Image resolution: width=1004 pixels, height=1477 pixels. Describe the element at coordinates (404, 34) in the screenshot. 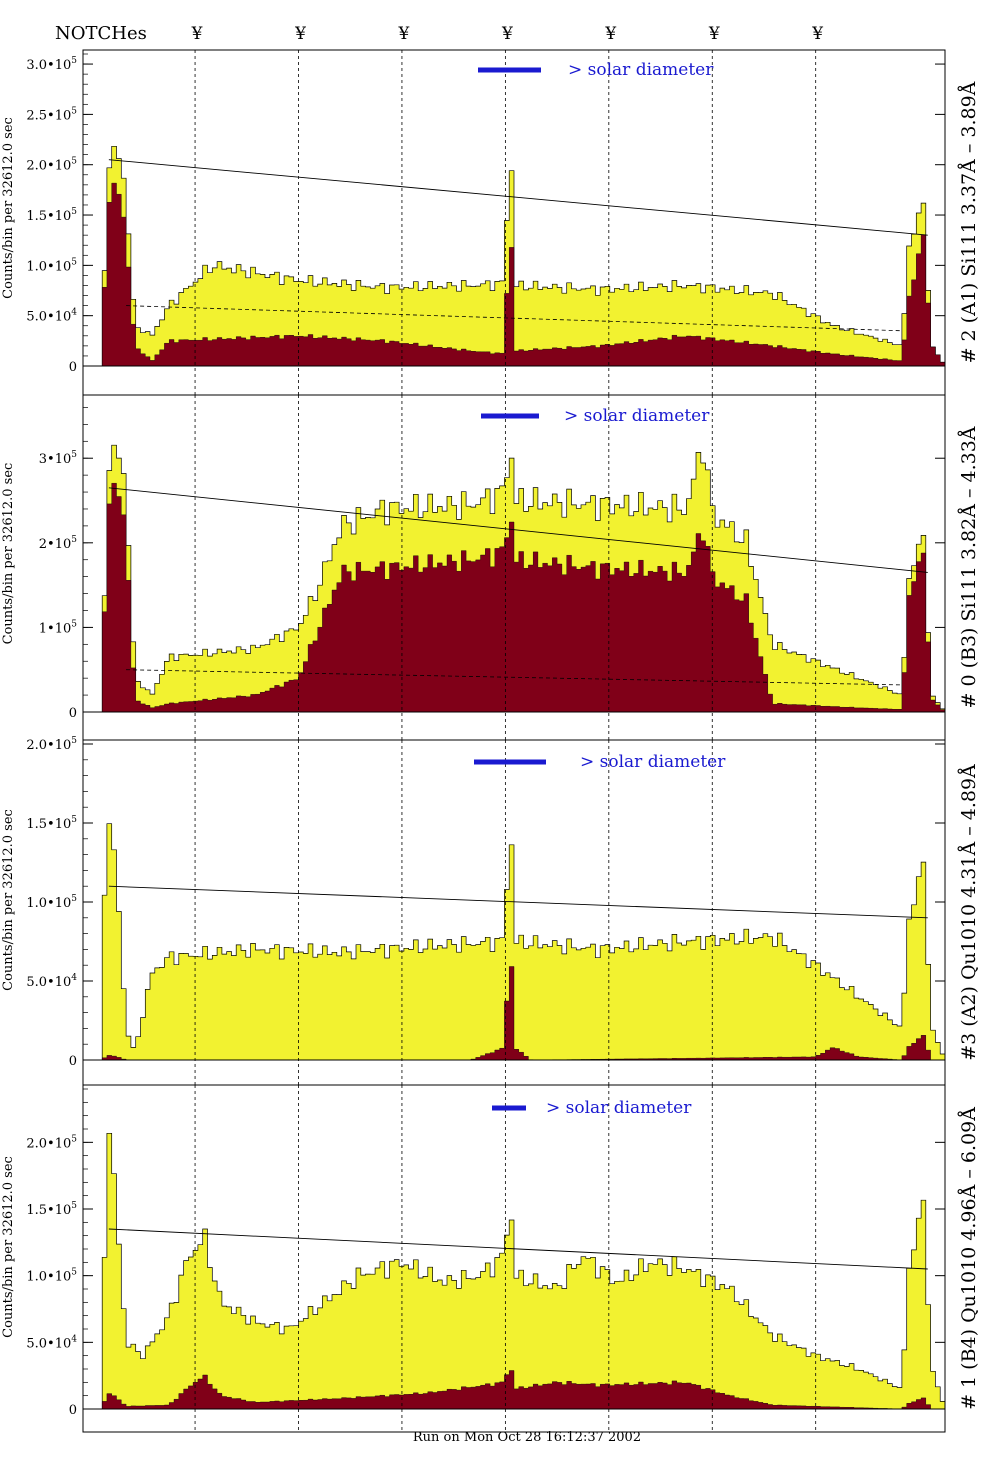

I see `notch-symbol-3: ¥` at that location.